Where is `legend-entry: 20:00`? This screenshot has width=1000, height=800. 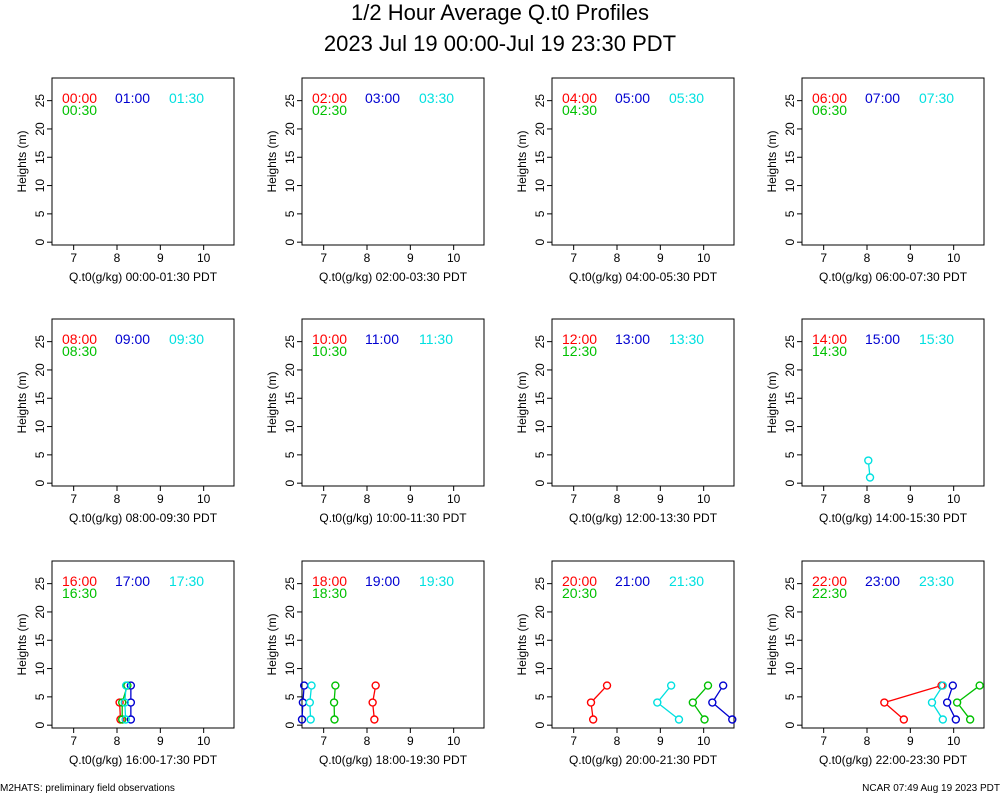 legend-entry: 20:00 is located at coordinates (579, 581).